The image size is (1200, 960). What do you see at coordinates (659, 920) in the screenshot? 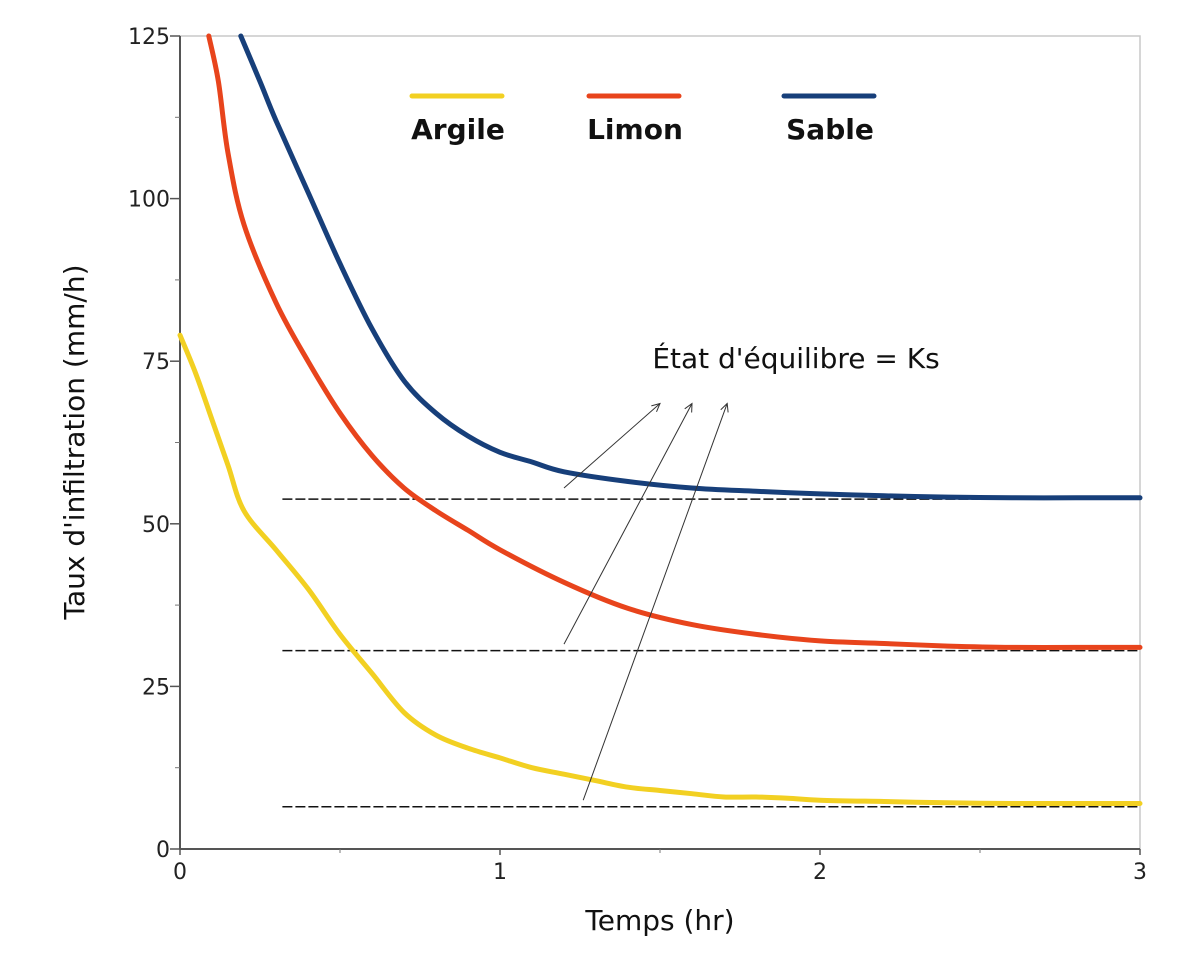
I see `x-axis-title: Temps (hr)` at bounding box center [659, 920].